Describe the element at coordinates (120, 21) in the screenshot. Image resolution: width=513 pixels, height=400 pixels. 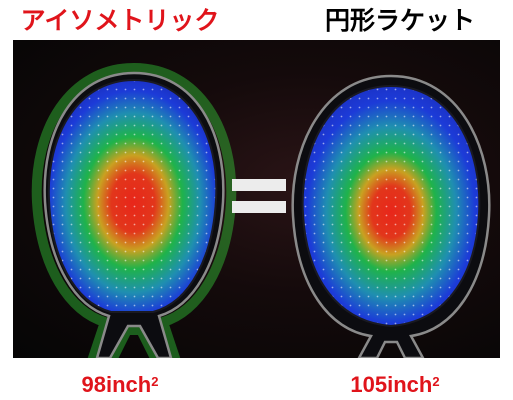
I see `isometric-title: アイソメトリック` at that location.